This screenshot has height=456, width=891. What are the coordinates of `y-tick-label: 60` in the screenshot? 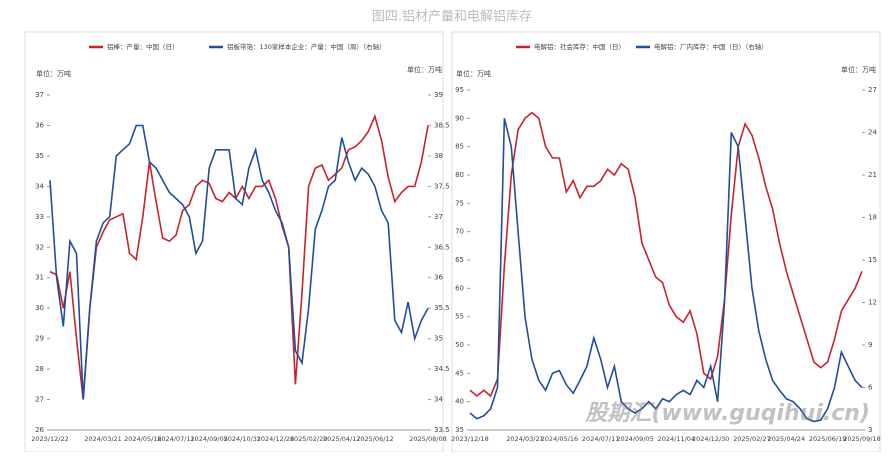 It's located at (459, 288).